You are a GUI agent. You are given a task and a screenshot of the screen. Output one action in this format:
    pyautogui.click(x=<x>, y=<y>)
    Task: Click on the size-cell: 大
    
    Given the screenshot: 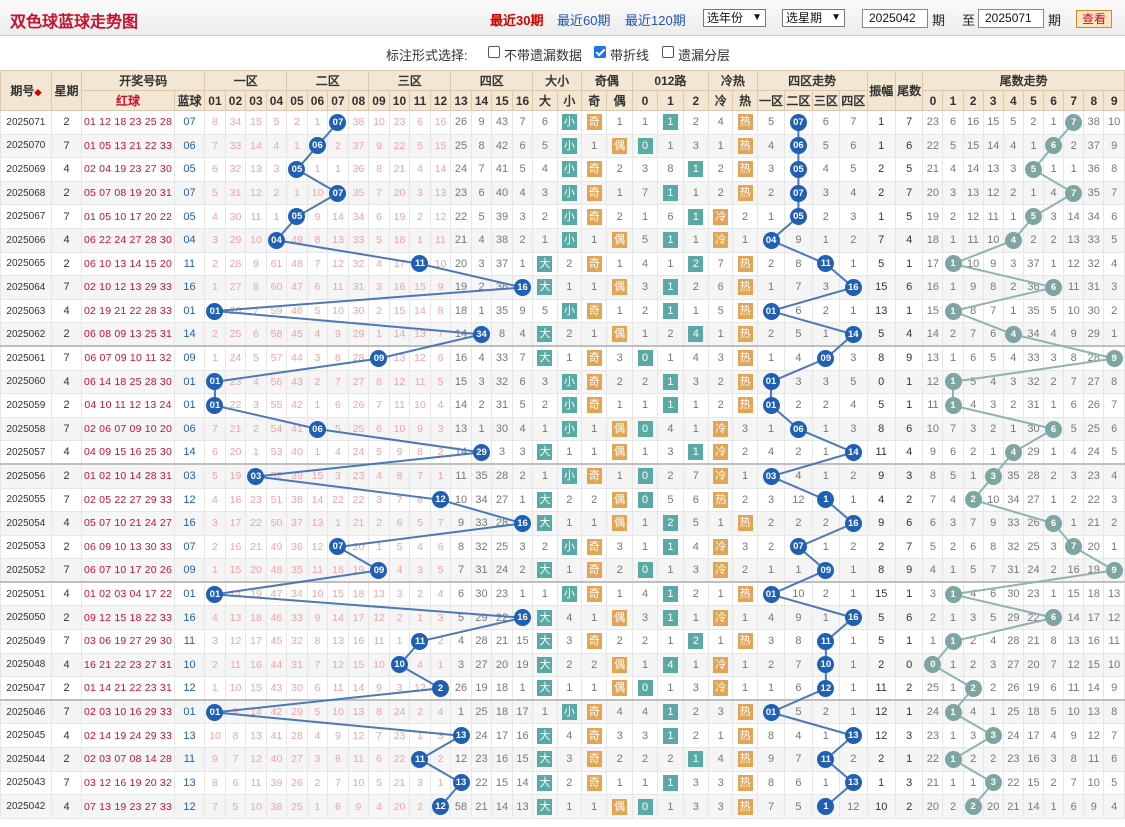 What is the action you would take?
    pyautogui.click(x=545, y=453)
    